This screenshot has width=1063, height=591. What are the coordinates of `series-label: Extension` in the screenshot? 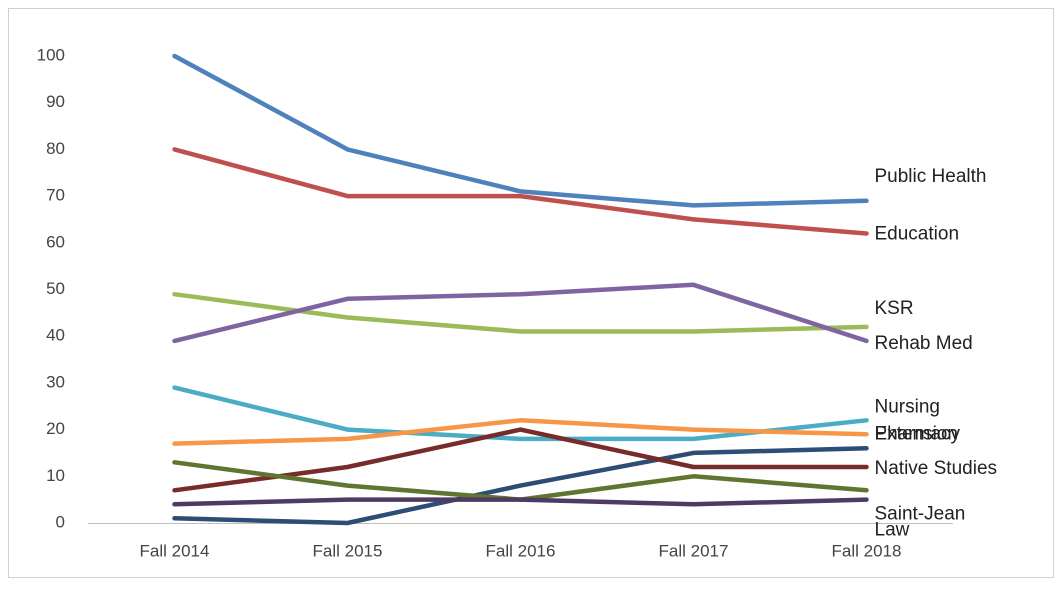 It's located at (916, 433).